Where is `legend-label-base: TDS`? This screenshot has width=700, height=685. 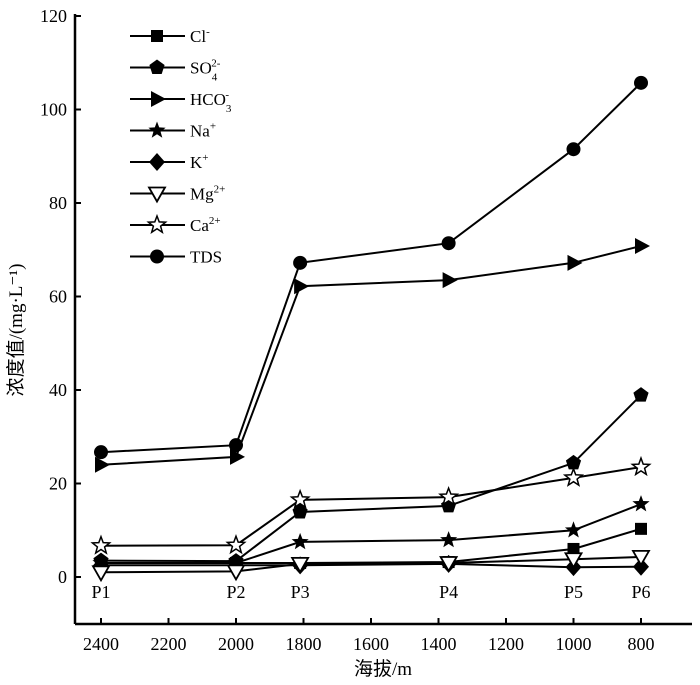
legend-label-base: TDS is located at coordinates (206, 257).